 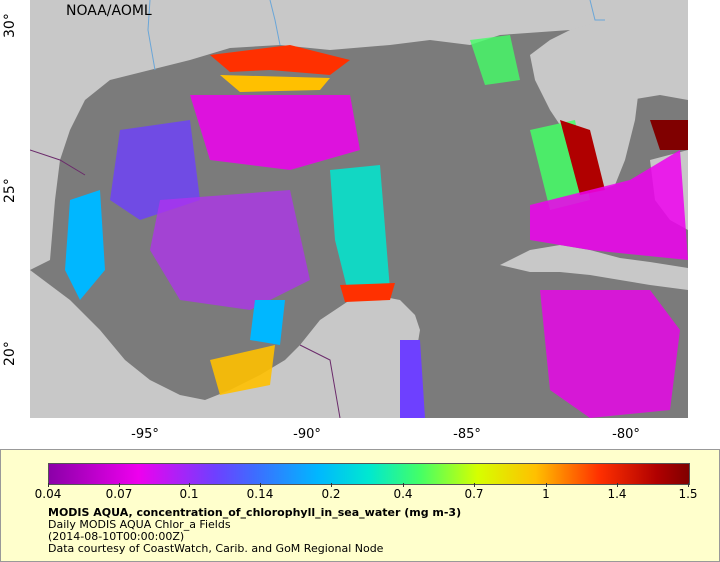 What do you see at coordinates (109, 11) in the screenshot?
I see `credit-label: NOAA/AOML` at bounding box center [109, 11].